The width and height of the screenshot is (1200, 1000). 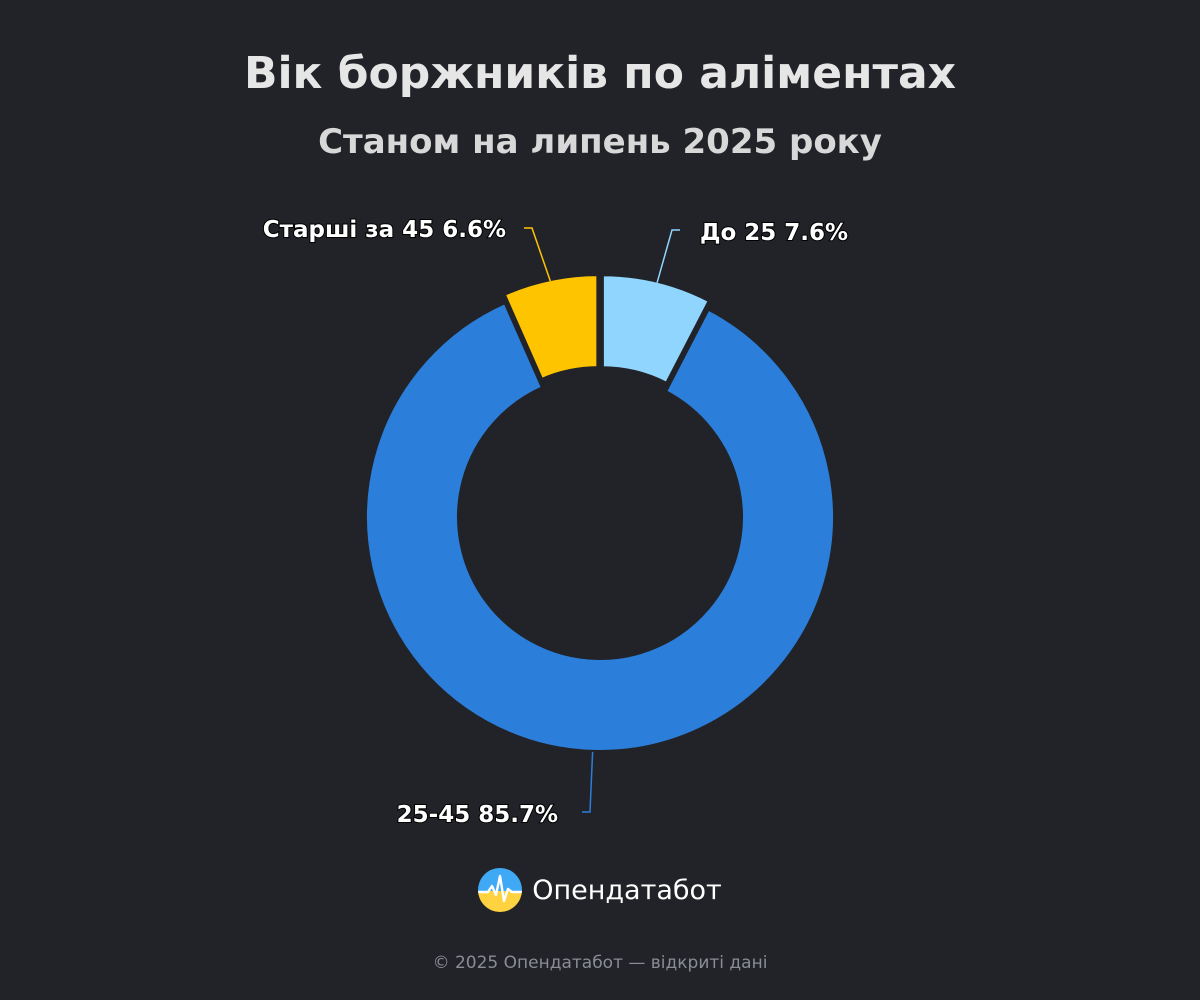 What do you see at coordinates (627, 890) in the screenshot?
I see `brand-name: Опендатабот` at bounding box center [627, 890].